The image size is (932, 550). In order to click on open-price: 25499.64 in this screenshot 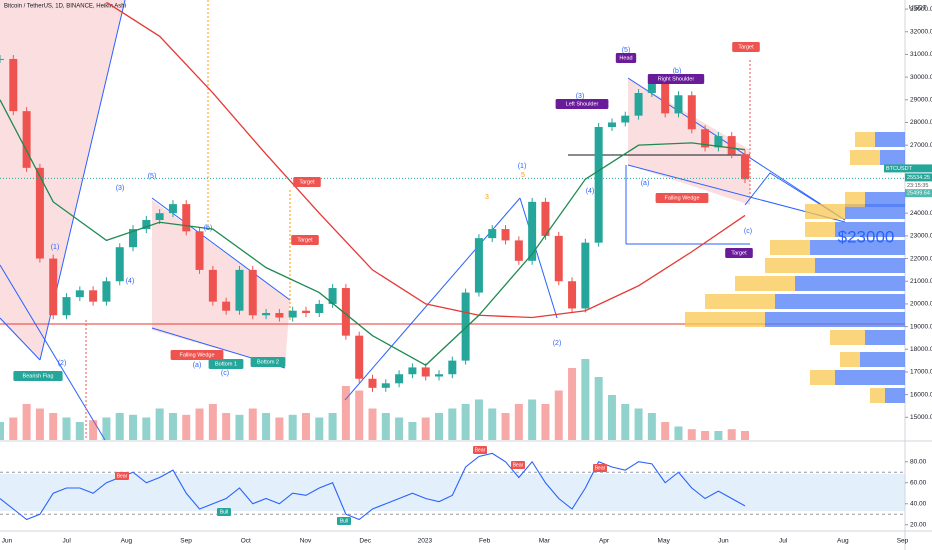, I will do `click(918, 194)`.